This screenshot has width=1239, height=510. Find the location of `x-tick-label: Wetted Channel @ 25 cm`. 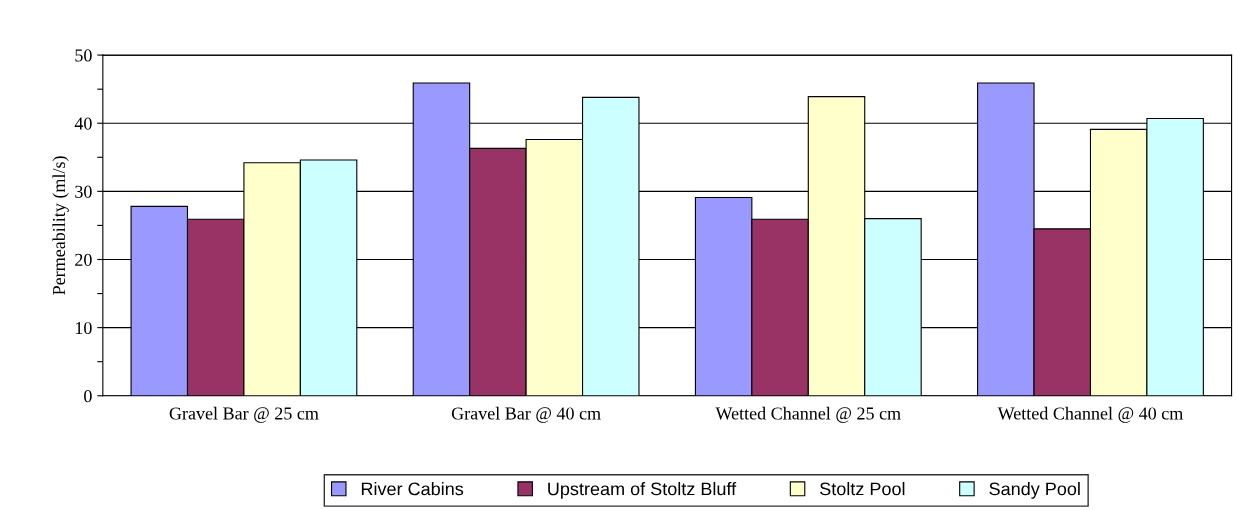

x-tick-label: Wetted Channel @ 25 cm is located at coordinates (808, 414).